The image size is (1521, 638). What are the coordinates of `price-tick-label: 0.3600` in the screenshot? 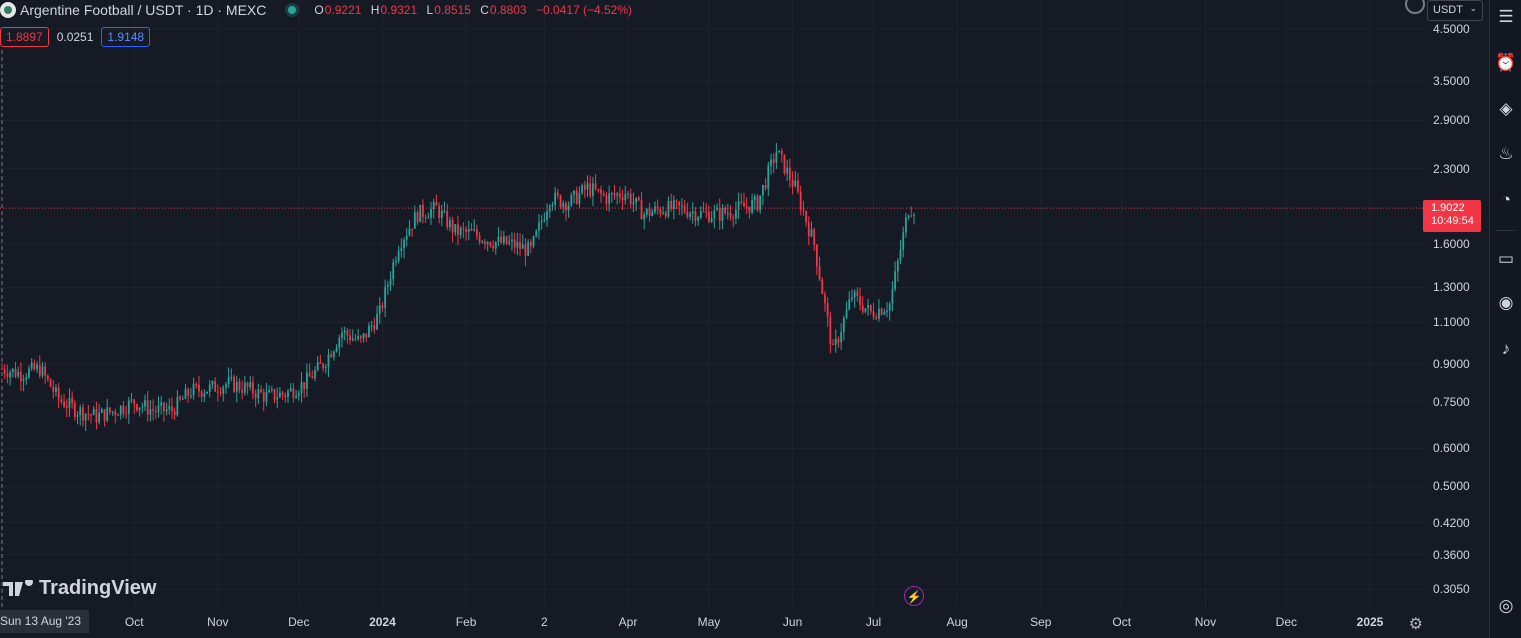 It's located at (1451, 554).